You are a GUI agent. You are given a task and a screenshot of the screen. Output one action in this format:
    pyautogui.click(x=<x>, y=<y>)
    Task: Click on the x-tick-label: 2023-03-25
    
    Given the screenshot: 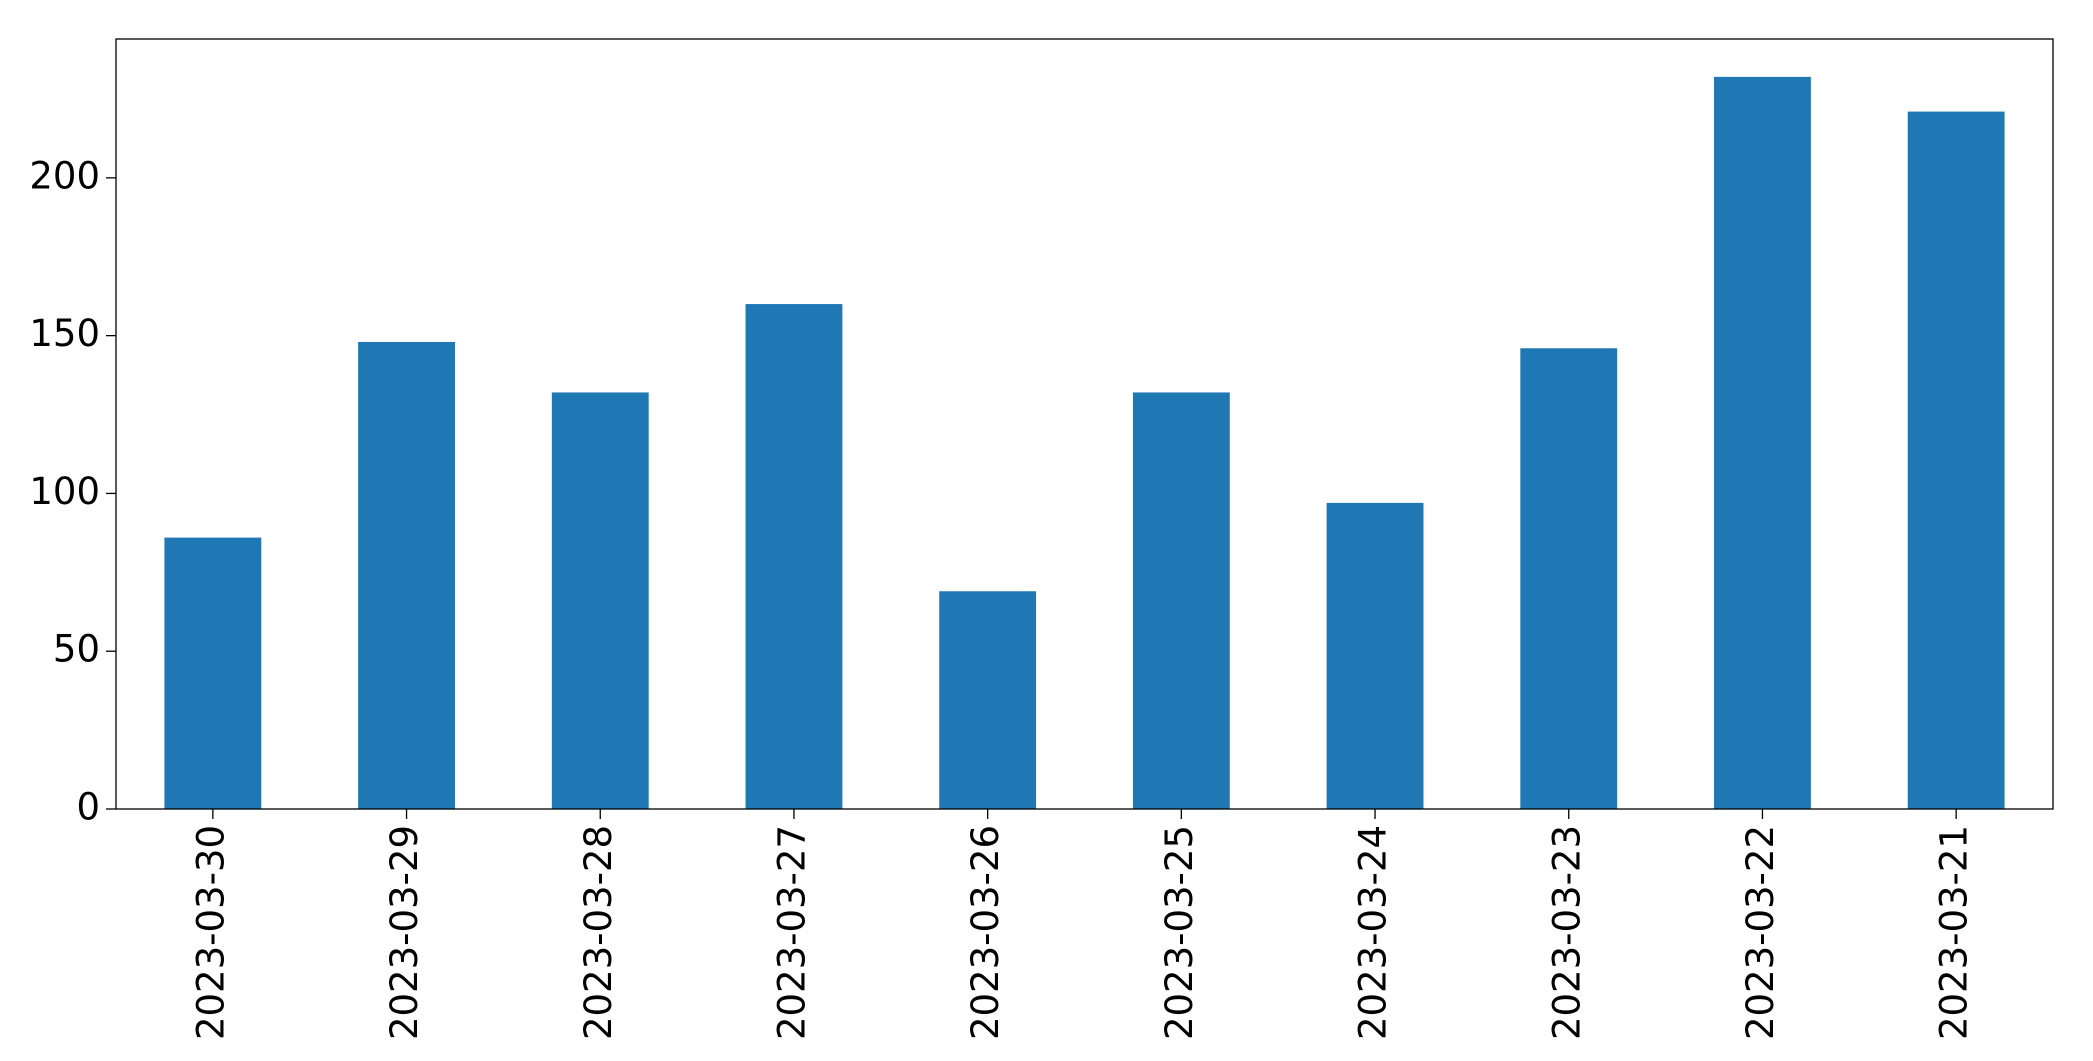 What is the action you would take?
    pyautogui.click(x=1179, y=932)
    